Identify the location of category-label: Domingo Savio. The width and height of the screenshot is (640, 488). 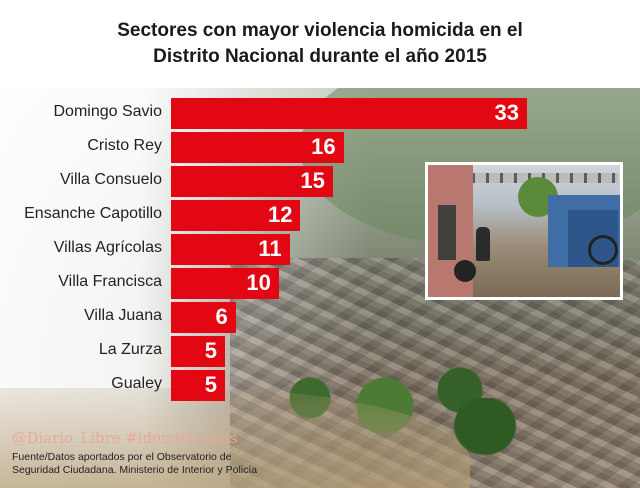
(108, 111).